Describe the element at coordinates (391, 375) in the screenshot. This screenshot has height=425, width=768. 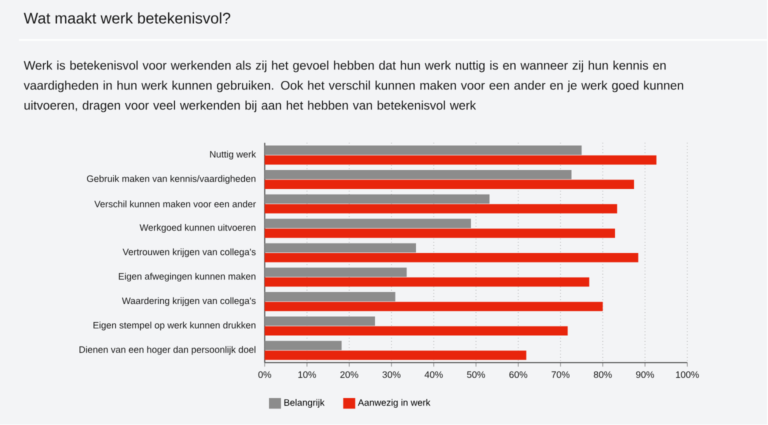
I see `x-tick-label: 30%` at that location.